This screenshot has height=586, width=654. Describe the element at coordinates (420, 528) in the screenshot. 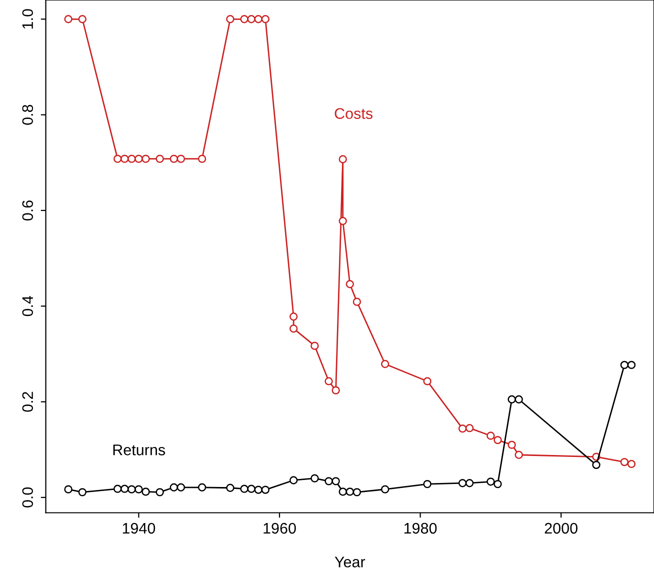

I see `x-tick-label: 1980` at that location.